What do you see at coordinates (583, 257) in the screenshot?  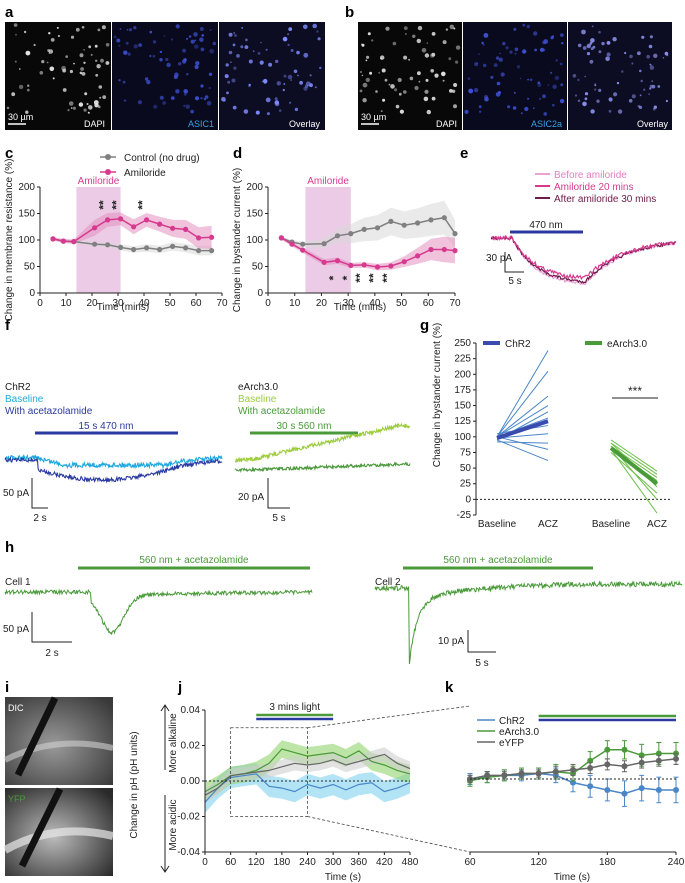 I see `e-trace-amiloride` at bounding box center [583, 257].